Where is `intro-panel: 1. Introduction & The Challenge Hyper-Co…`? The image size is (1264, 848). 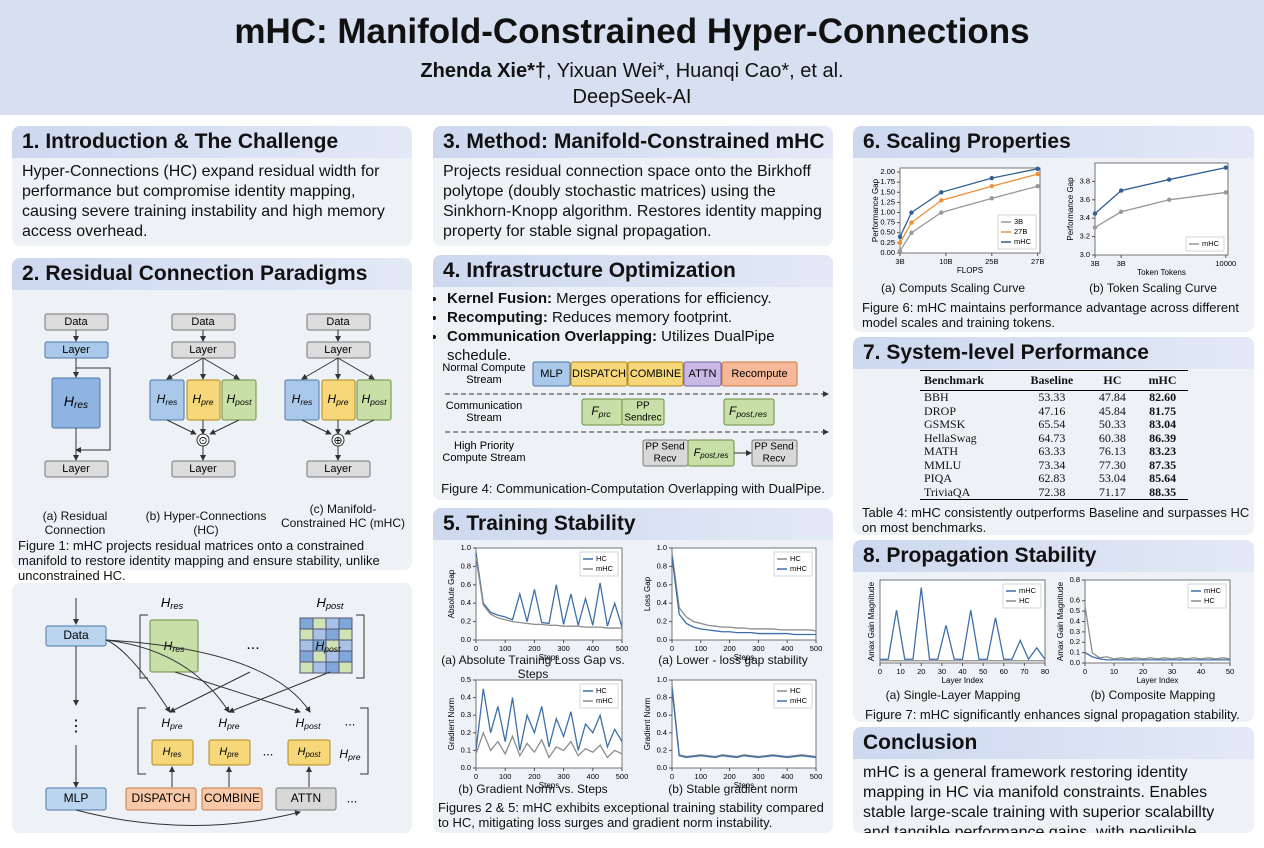
intro-panel: 1. Introduction & The Challenge Hyper-Co… is located at coordinates (212, 186).